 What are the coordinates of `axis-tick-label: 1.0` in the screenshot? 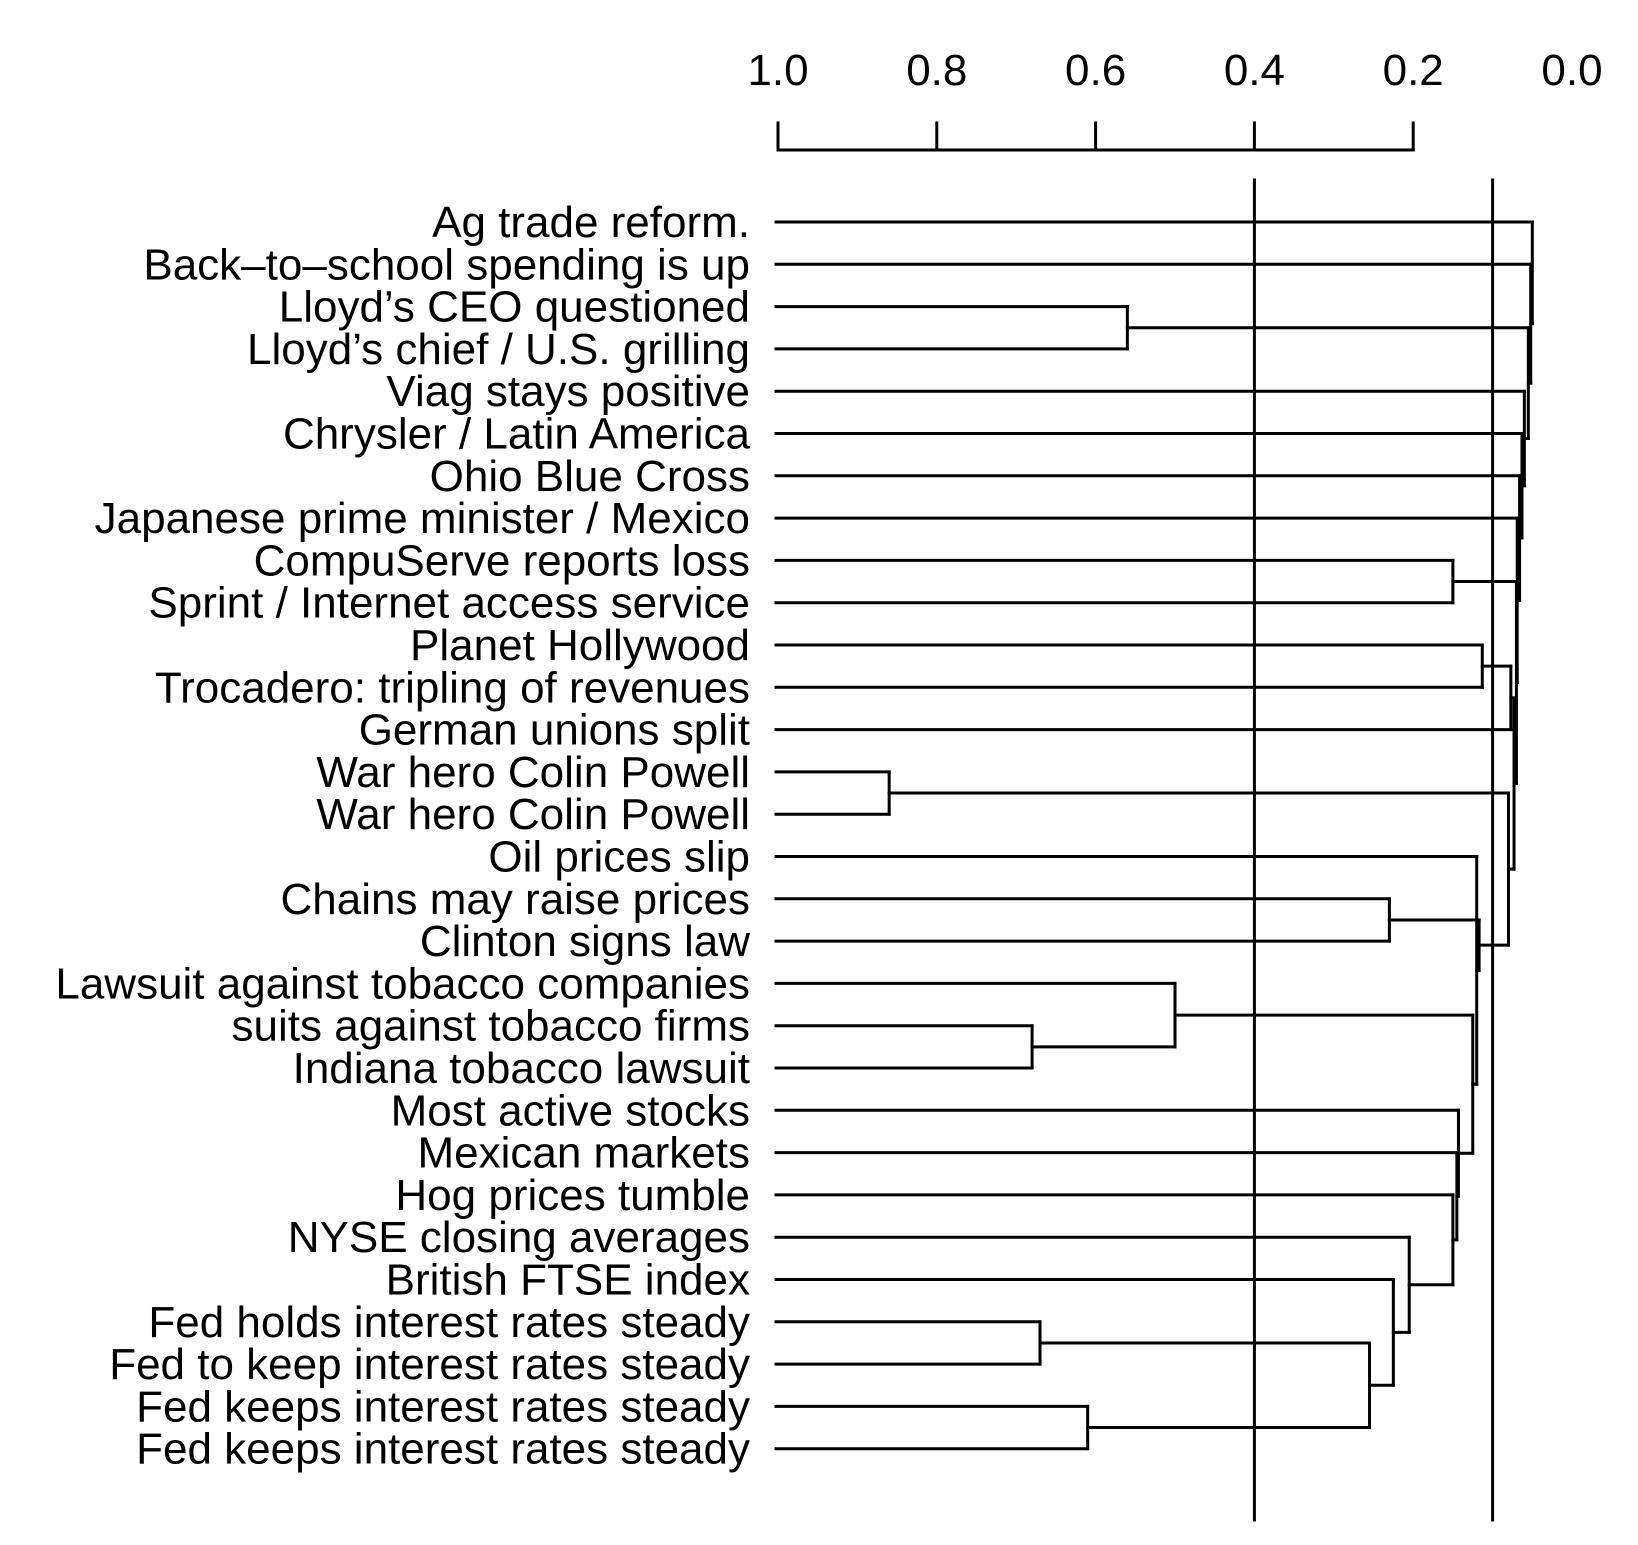 It's located at (777, 70).